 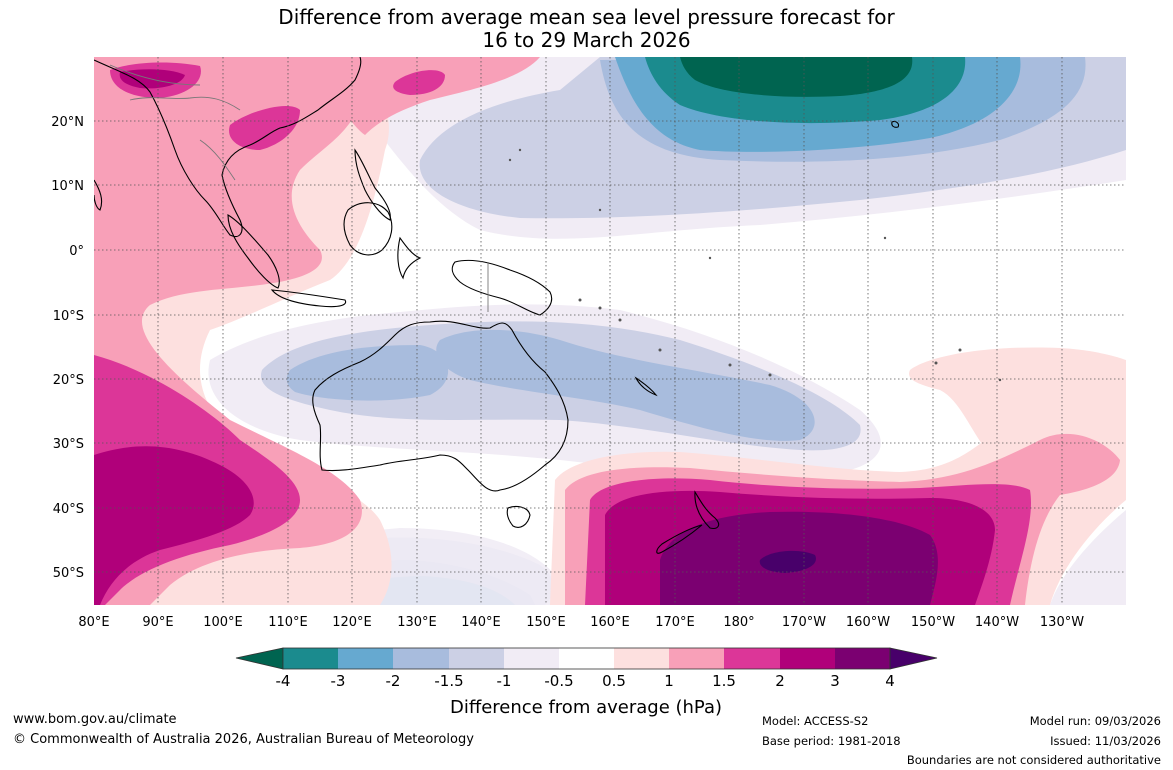 I want to click on lon-label: 170°E, so click(x=675, y=622).